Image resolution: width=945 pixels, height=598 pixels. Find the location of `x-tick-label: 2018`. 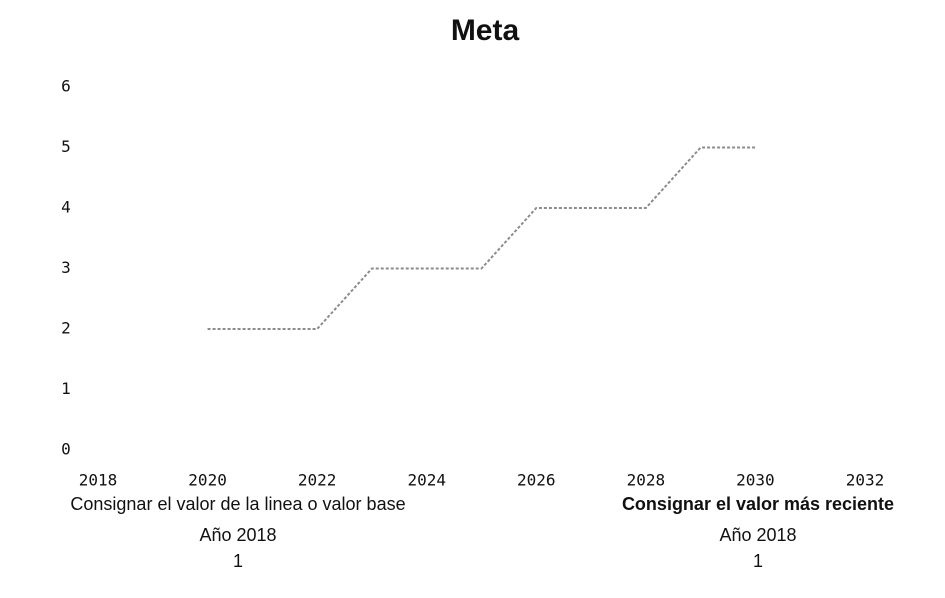

x-tick-label: 2018 is located at coordinates (98, 480).